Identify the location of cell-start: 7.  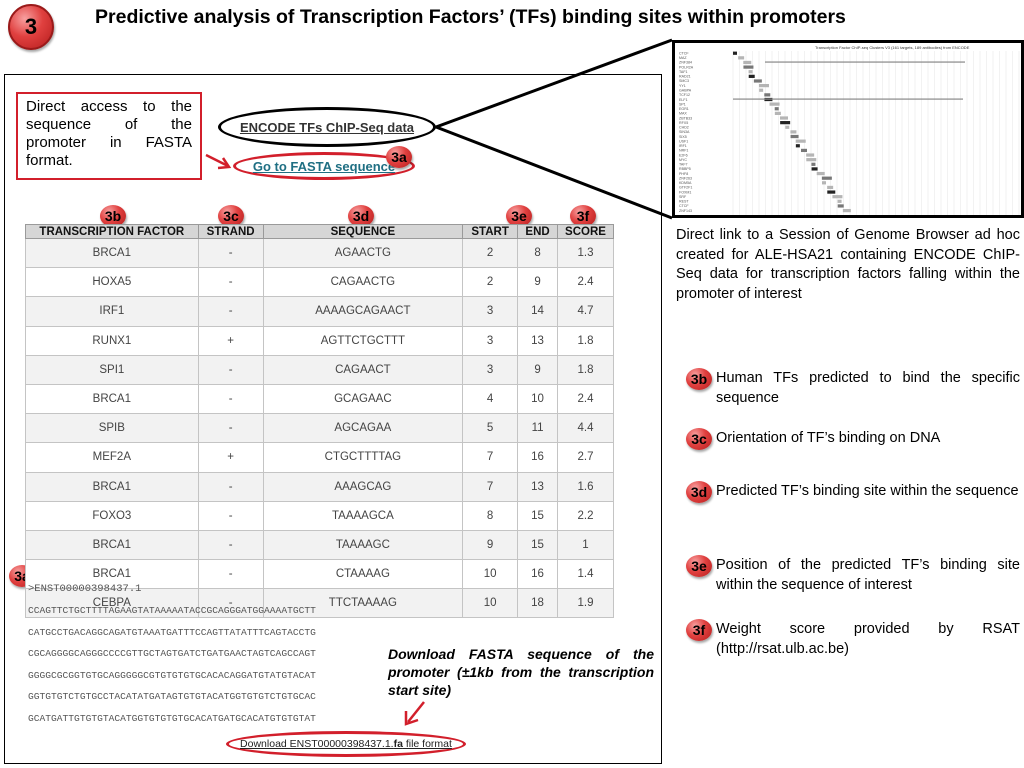
(490, 486).